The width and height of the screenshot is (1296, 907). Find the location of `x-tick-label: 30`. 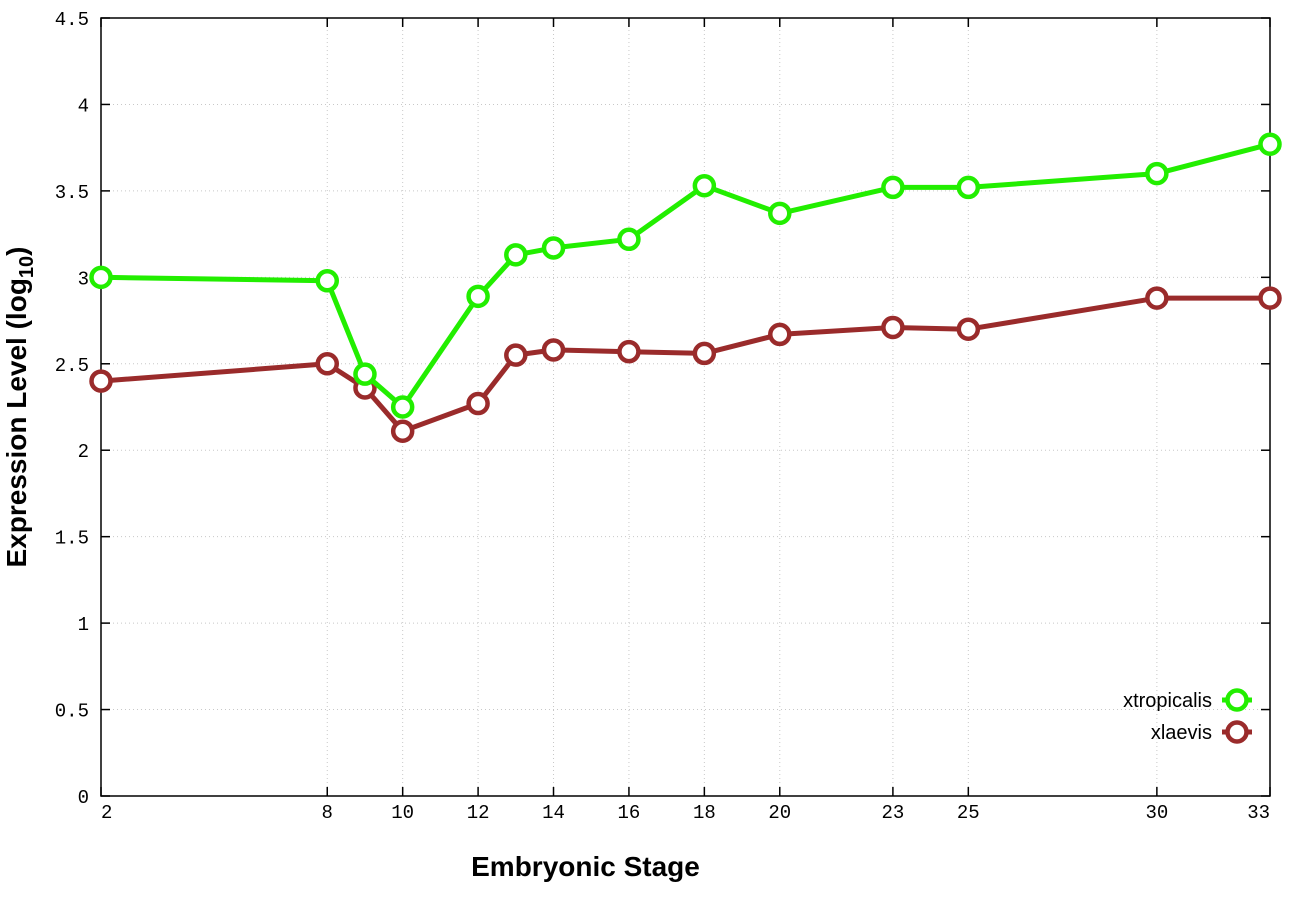

x-tick-label: 30 is located at coordinates (1156, 813).